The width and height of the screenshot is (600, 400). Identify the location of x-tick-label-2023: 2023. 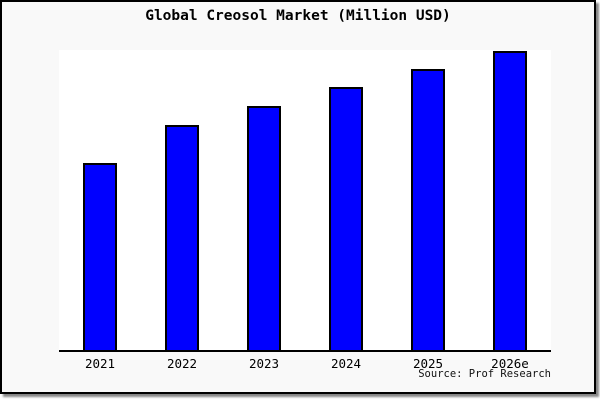
(264, 363).